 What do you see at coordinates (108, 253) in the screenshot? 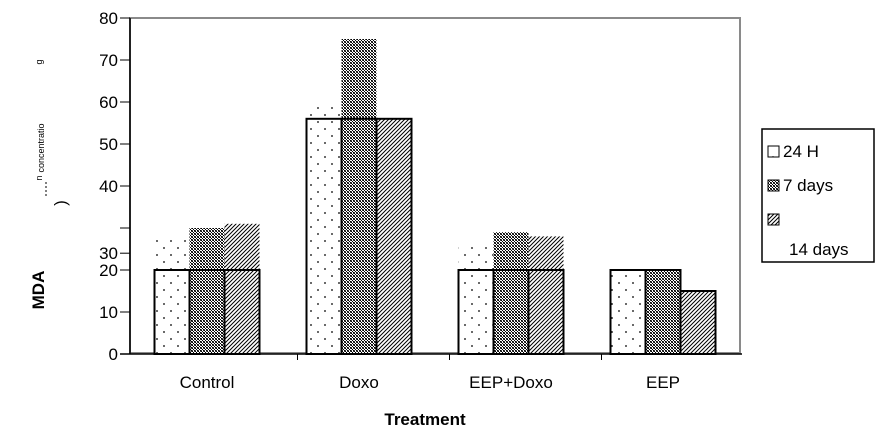
I see `y-tick-label: 30` at bounding box center [108, 253].